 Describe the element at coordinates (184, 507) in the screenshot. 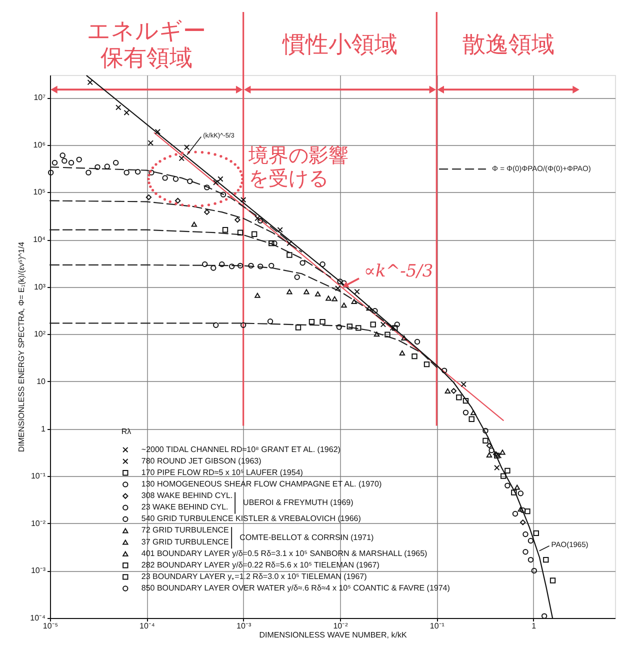

I see `legend-label: 23 WAKE BEHIND CYL.` at that location.